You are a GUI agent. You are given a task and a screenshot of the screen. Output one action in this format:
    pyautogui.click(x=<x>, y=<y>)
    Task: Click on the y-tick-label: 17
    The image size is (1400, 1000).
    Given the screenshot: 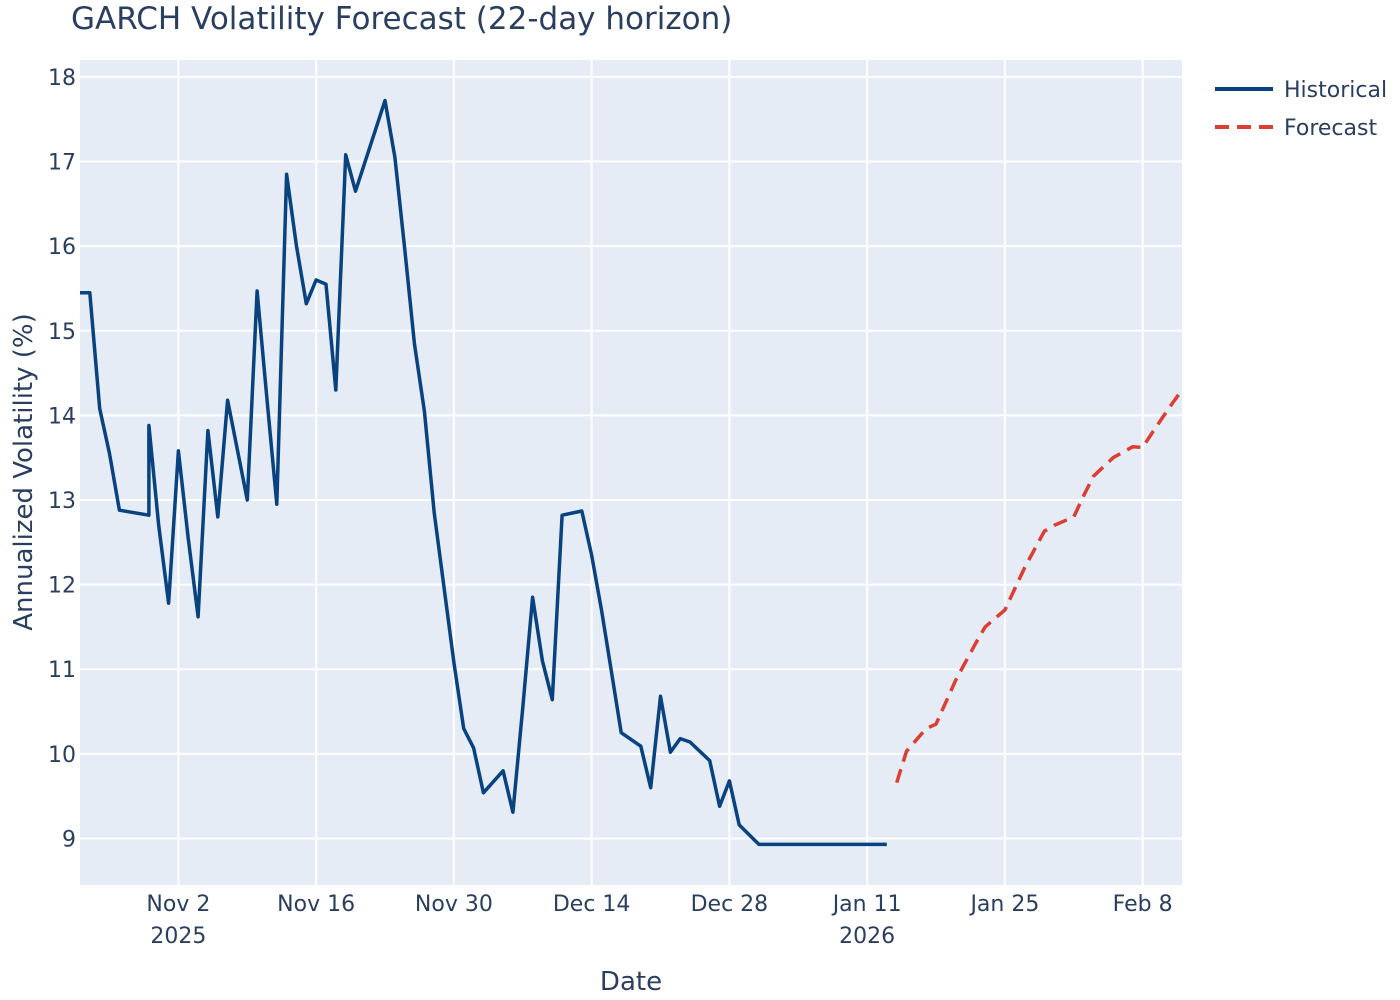 What is the action you would take?
    pyautogui.click(x=62, y=163)
    